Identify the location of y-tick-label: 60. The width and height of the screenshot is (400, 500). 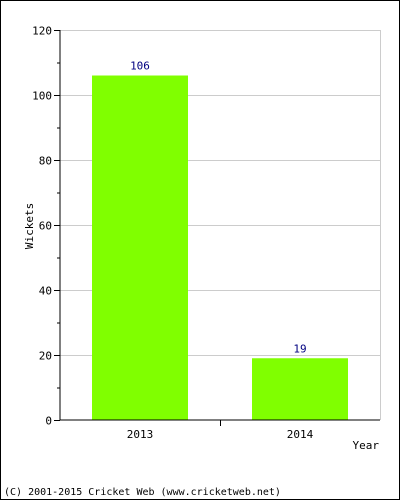
(45, 226).